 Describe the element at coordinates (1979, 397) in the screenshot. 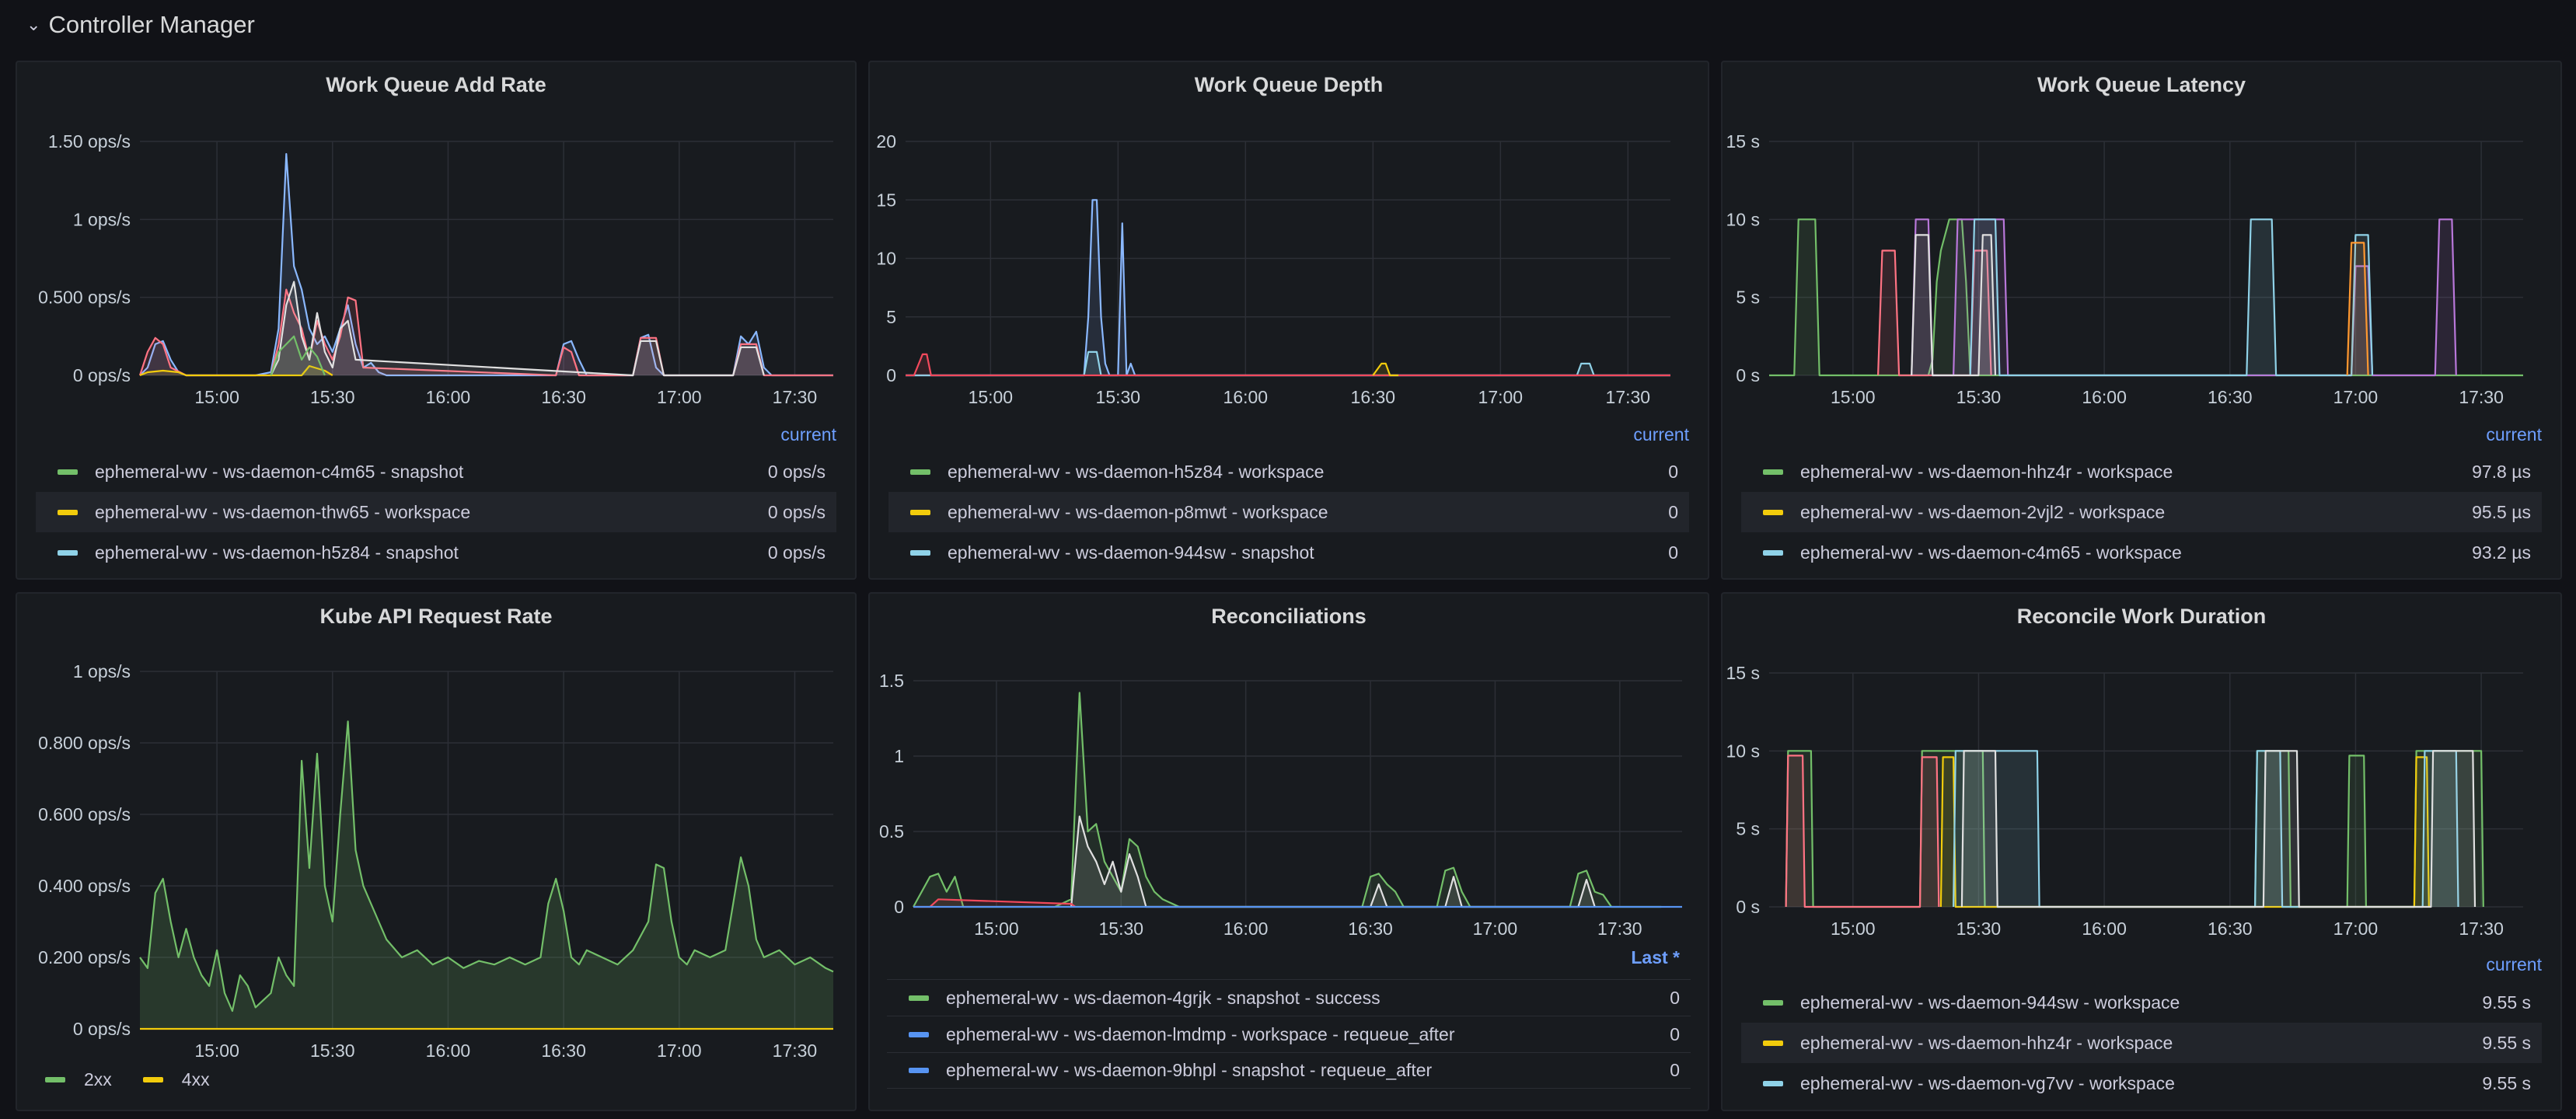

I see `x-tick-label: 15:30` at that location.